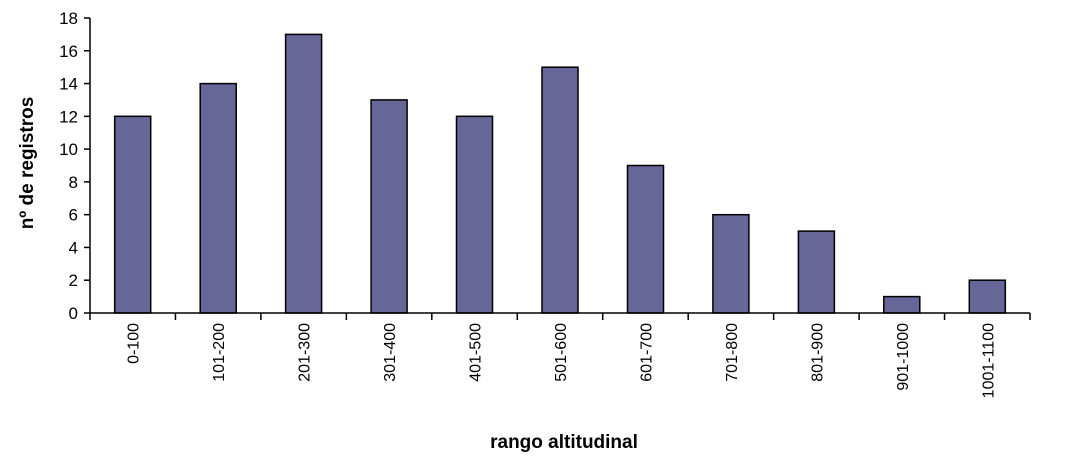  Describe the element at coordinates (561, 352) in the screenshot. I see `x-tick-label: 501-600` at that location.